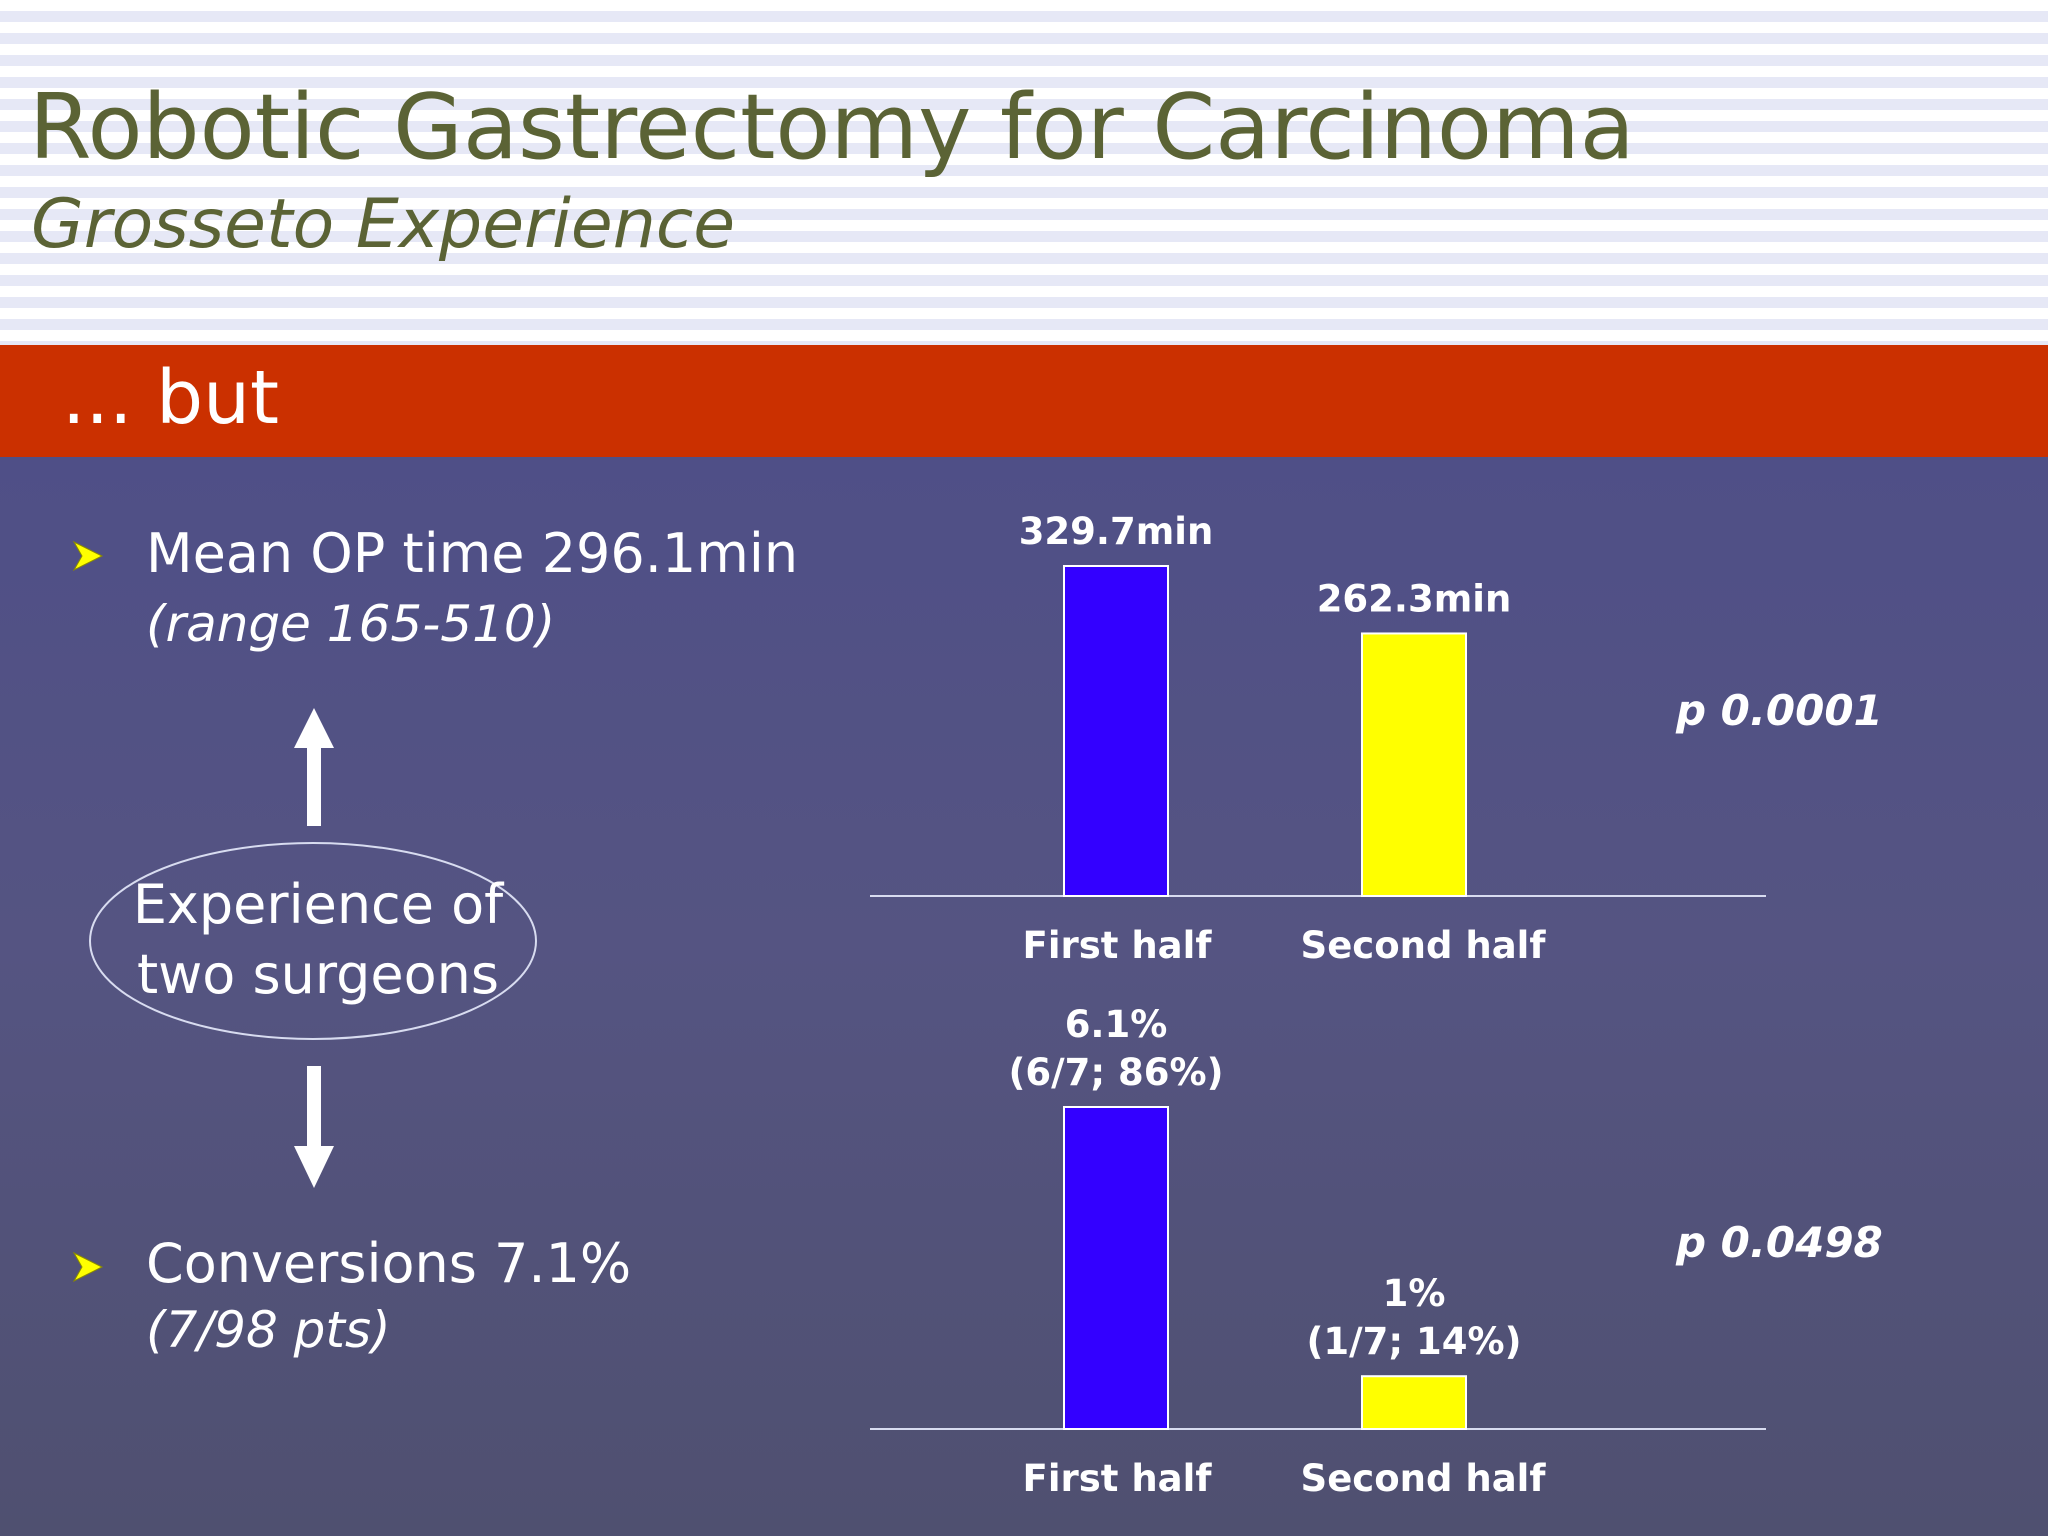  What do you see at coordinates (1424, 945) in the screenshot?
I see `chart-0-category-label: Second half` at bounding box center [1424, 945].